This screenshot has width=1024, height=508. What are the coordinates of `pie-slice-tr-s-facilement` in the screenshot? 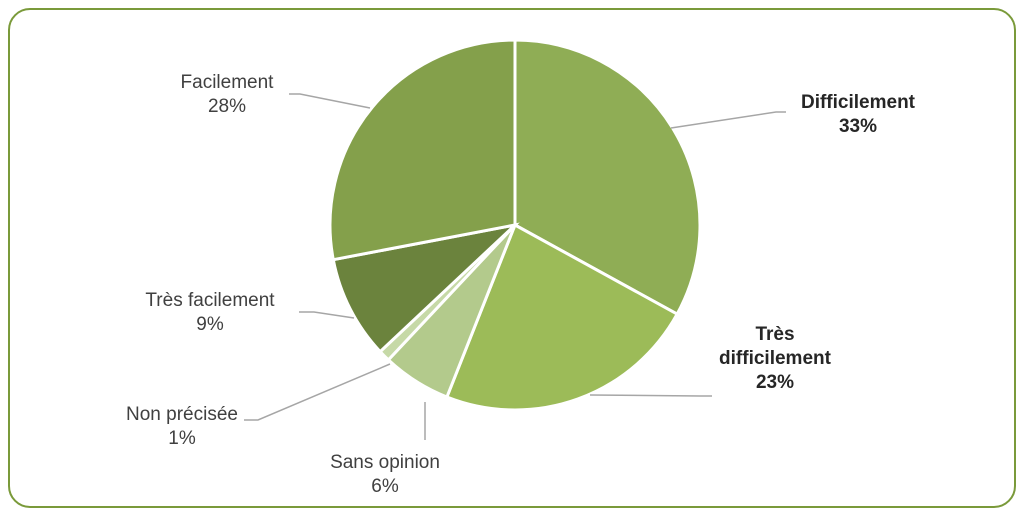 It's located at (425, 288).